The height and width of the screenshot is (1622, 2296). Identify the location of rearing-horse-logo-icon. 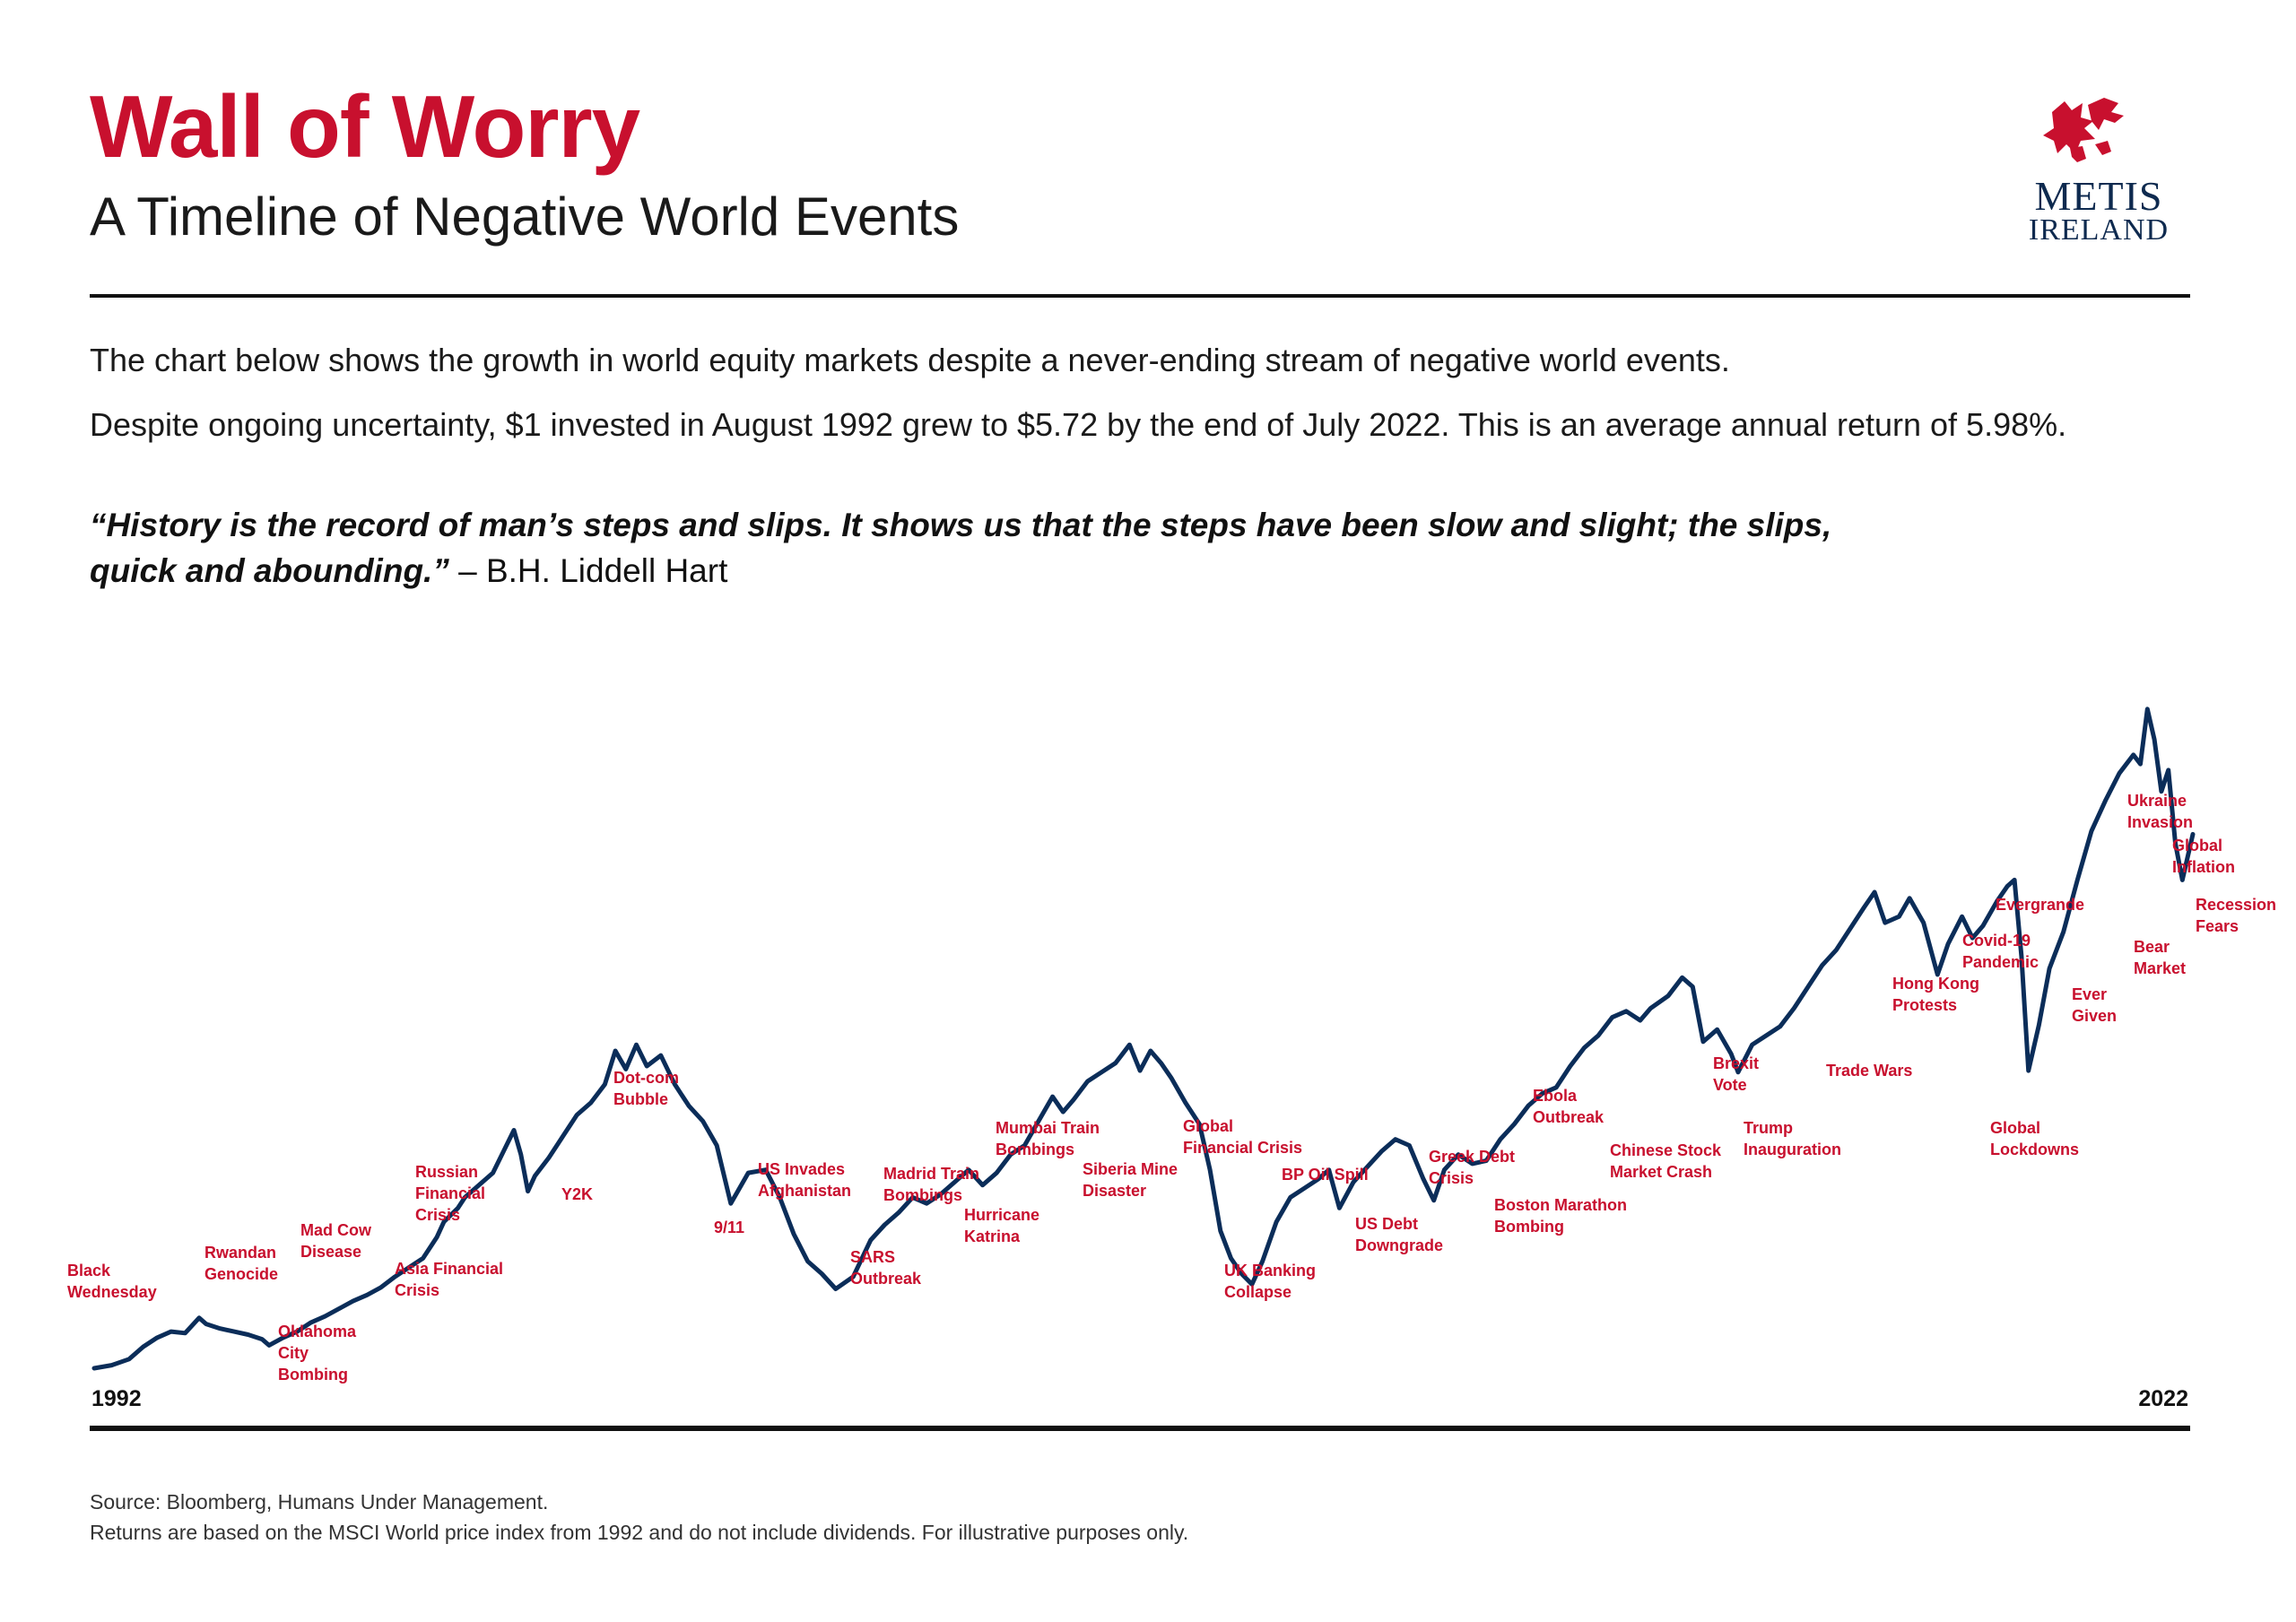
(2083, 130).